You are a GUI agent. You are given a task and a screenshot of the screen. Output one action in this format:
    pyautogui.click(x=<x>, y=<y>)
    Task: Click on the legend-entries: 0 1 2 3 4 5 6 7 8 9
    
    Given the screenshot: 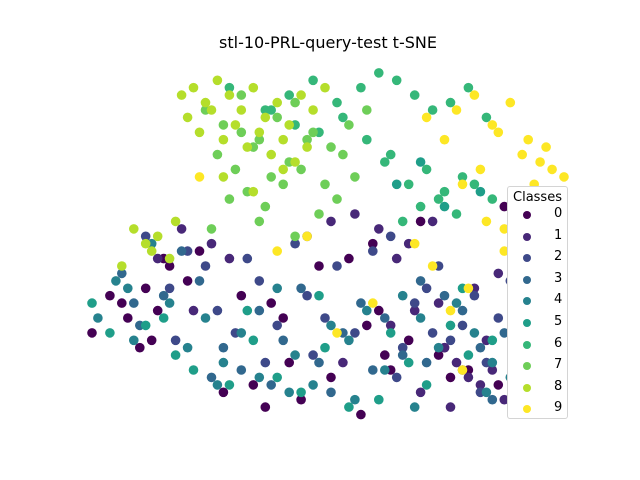 What is the action you would take?
    pyautogui.click(x=537, y=313)
    